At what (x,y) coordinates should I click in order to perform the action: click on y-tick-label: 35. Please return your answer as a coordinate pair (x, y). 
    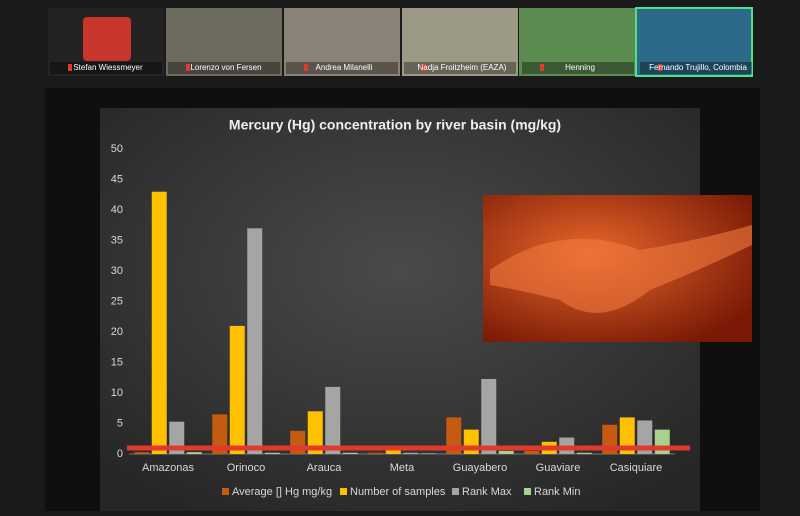
    Looking at the image, I should click on (117, 240).